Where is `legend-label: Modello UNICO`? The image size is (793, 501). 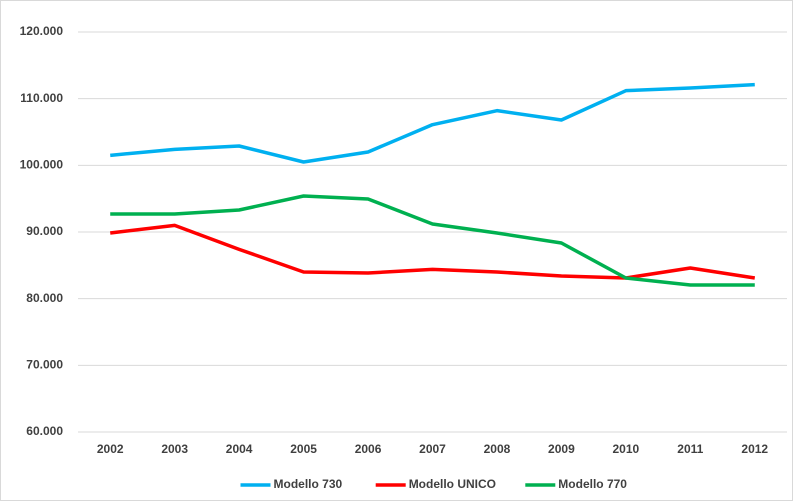 legend-label: Modello UNICO is located at coordinates (452, 484).